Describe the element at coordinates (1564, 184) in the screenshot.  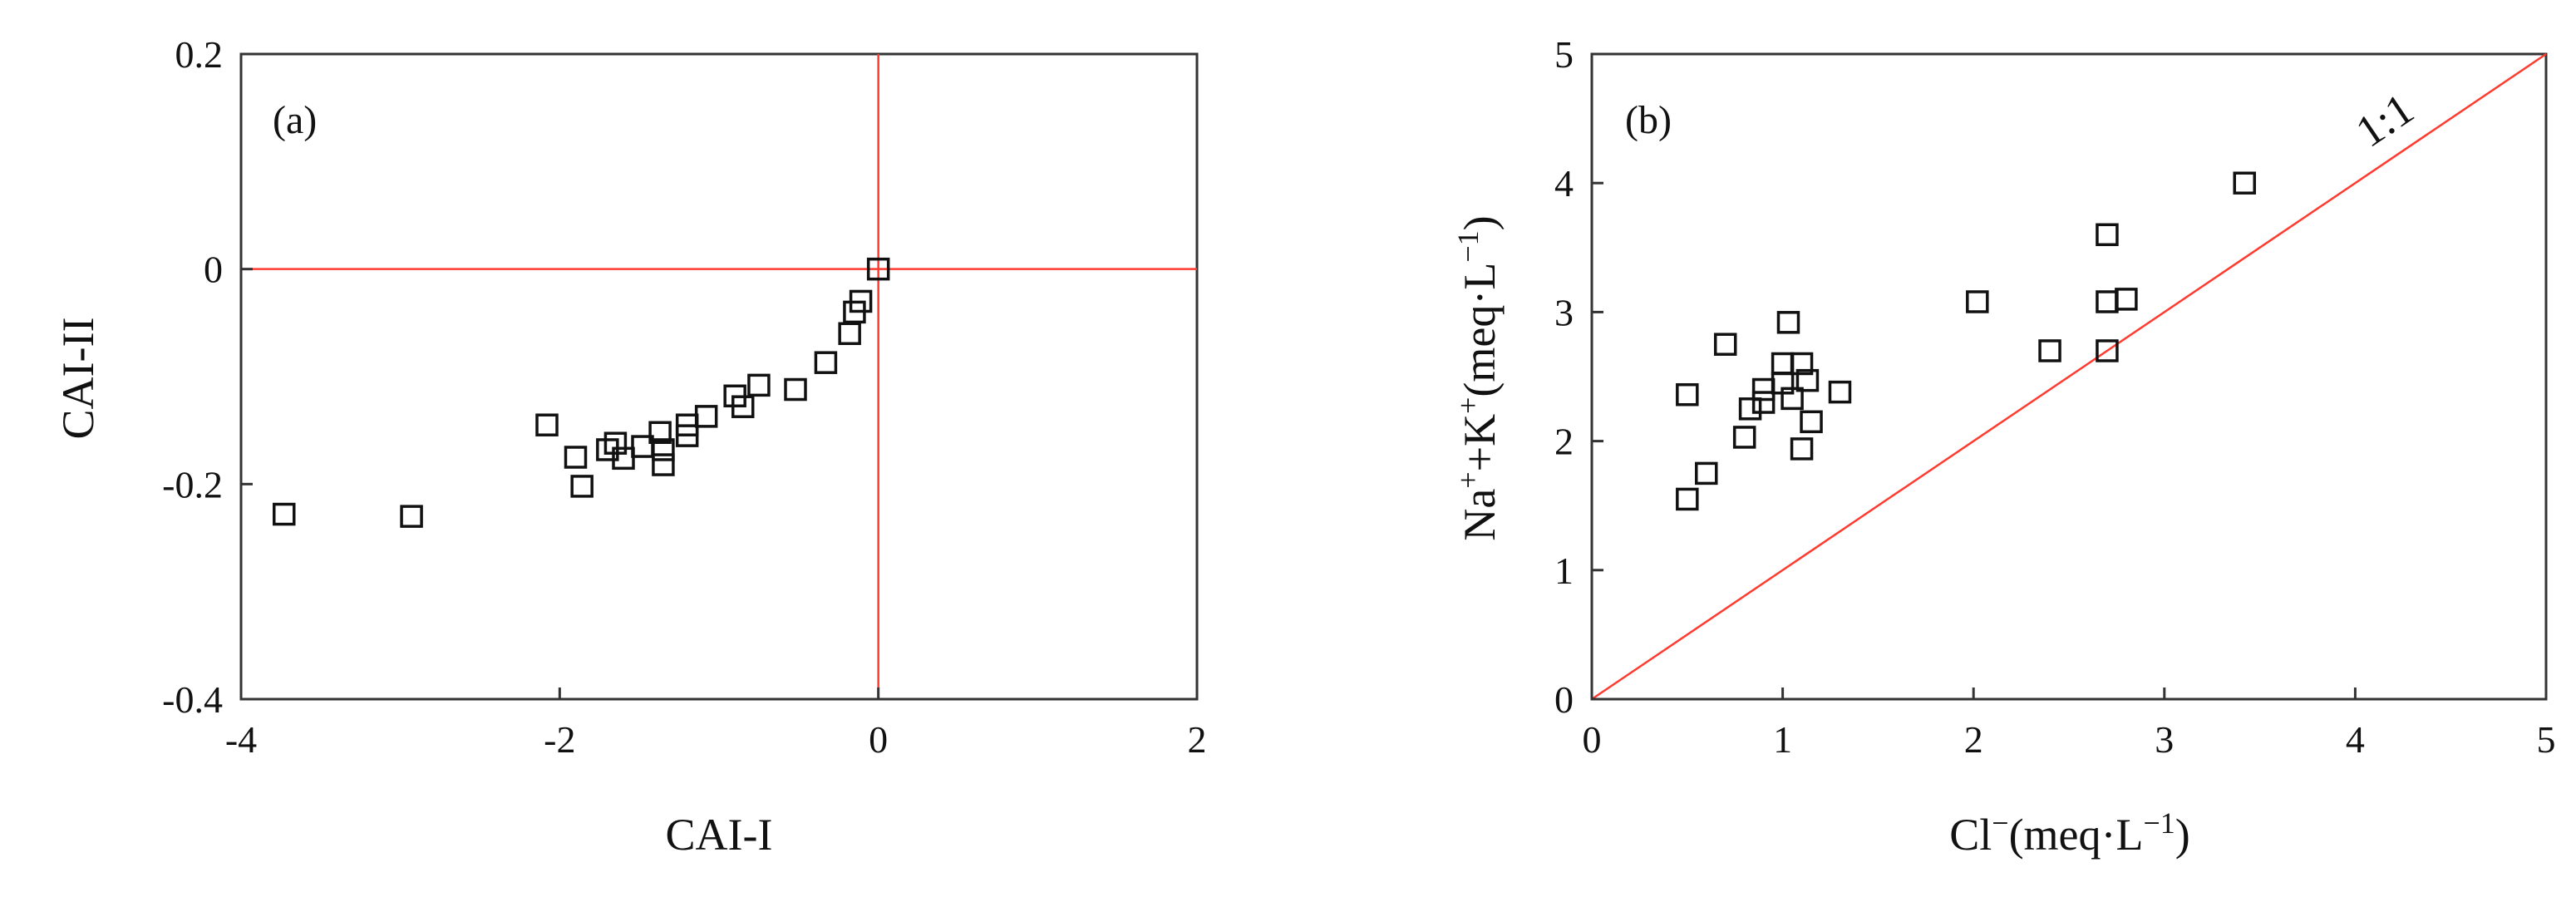
I see `y-tick-label: 4` at that location.